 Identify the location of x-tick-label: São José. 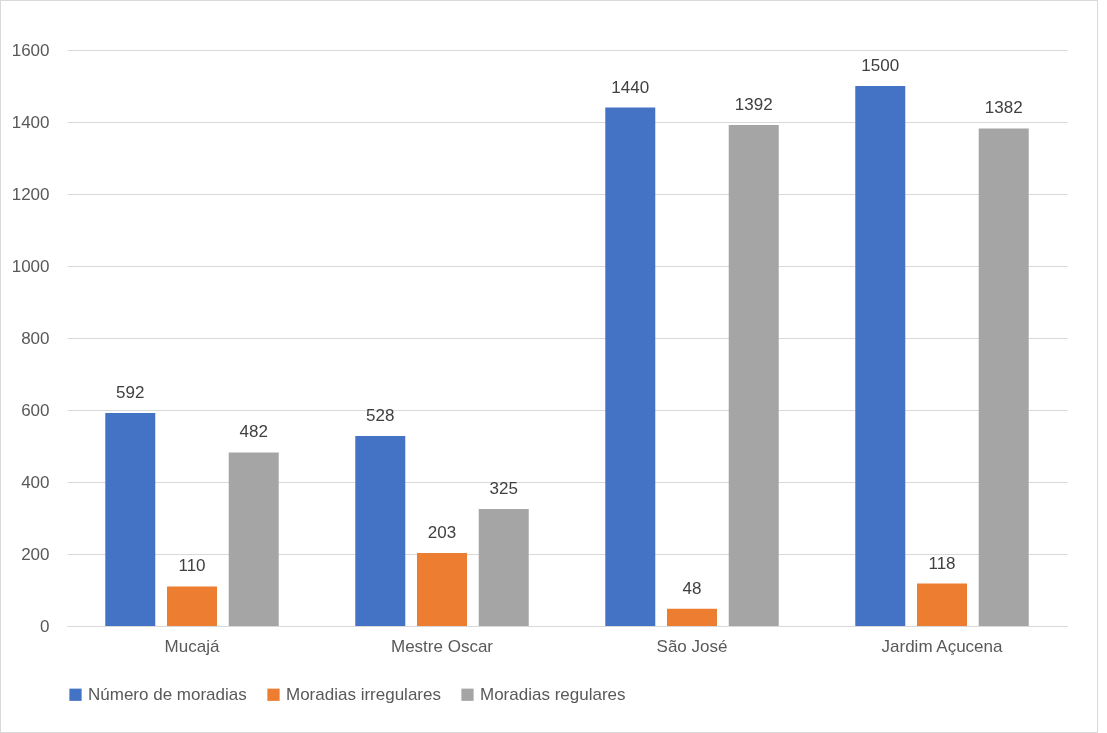
(692, 646).